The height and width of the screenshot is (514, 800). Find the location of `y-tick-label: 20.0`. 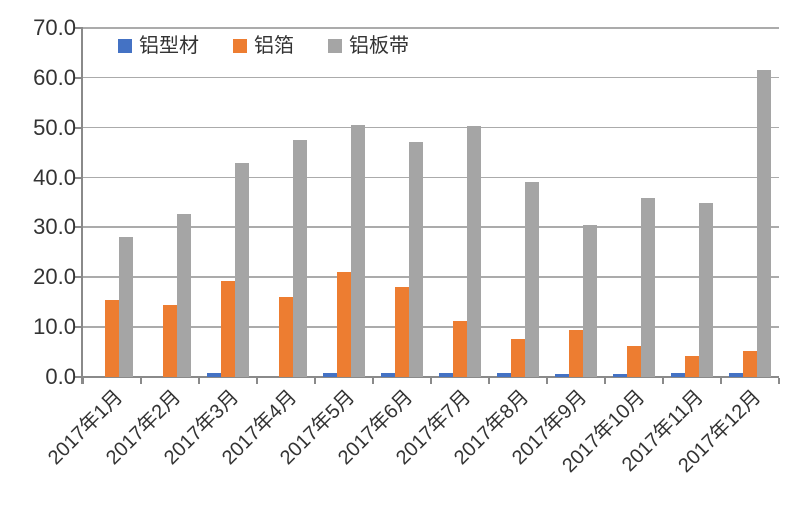

y-tick-label: 20.0 is located at coordinates (54, 277).